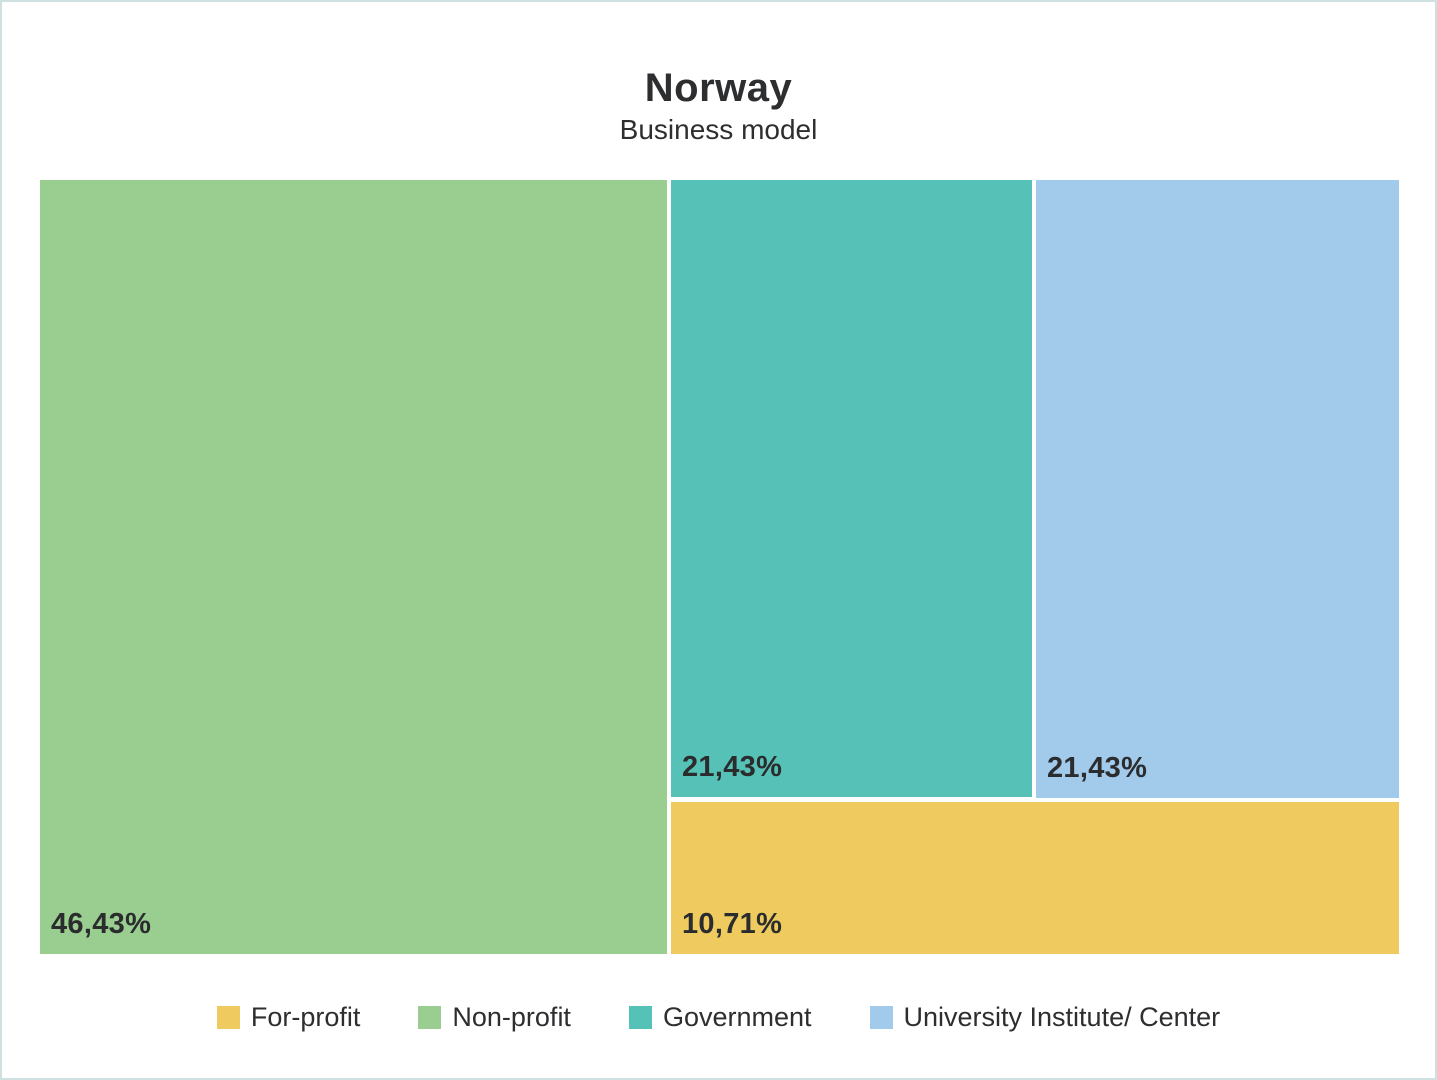  I want to click on chart-subtitle: Business model, so click(718, 129).